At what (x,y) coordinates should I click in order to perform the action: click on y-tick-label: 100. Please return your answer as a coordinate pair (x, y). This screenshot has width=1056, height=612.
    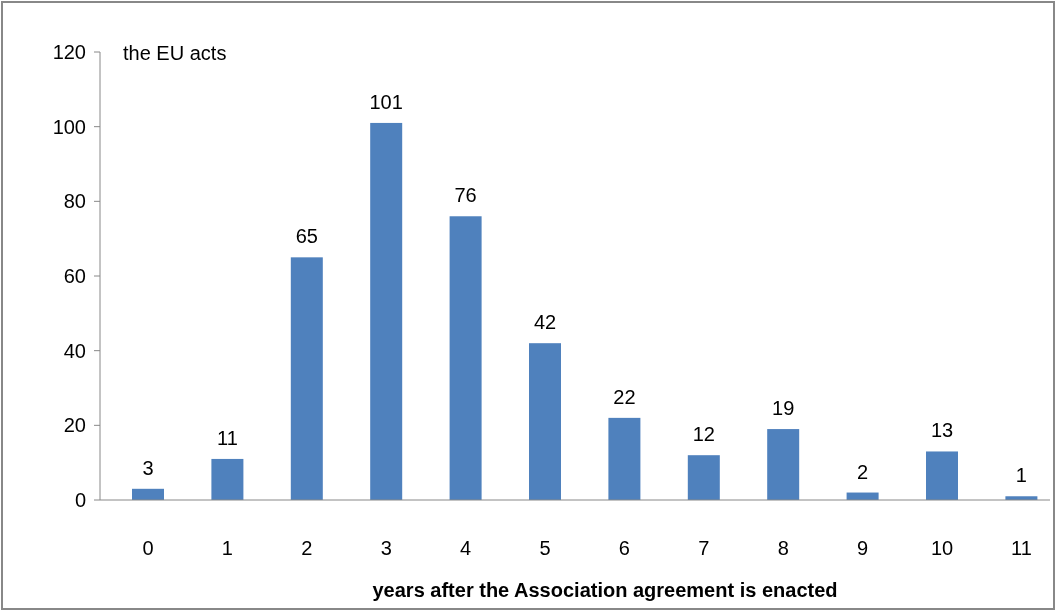
    Looking at the image, I should click on (69, 126).